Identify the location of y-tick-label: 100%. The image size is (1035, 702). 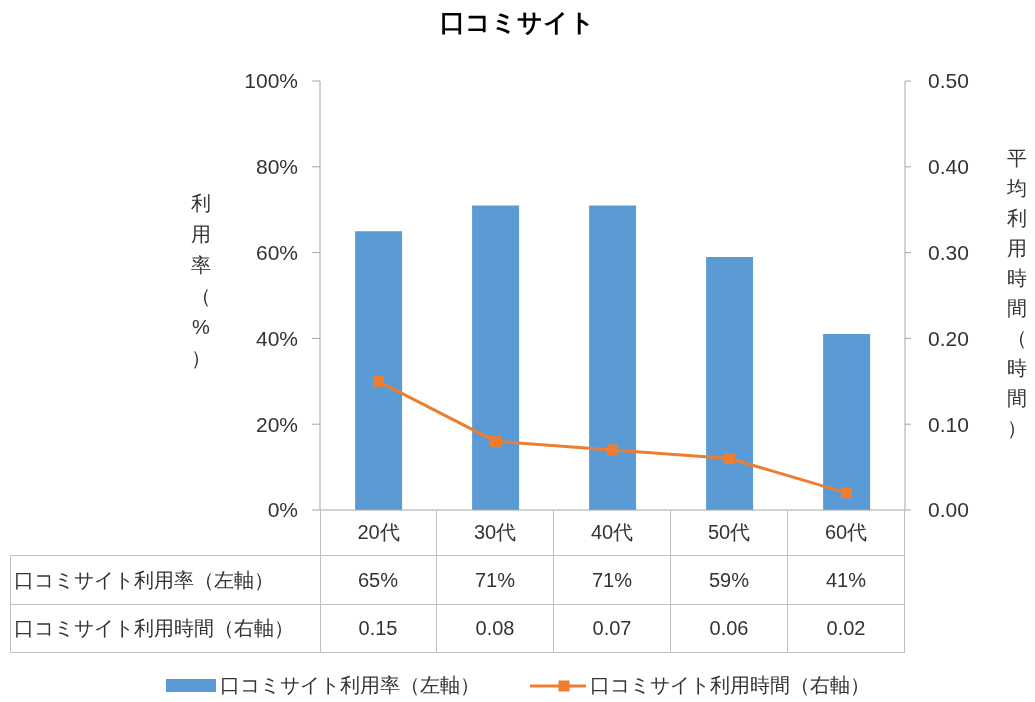
(271, 81).